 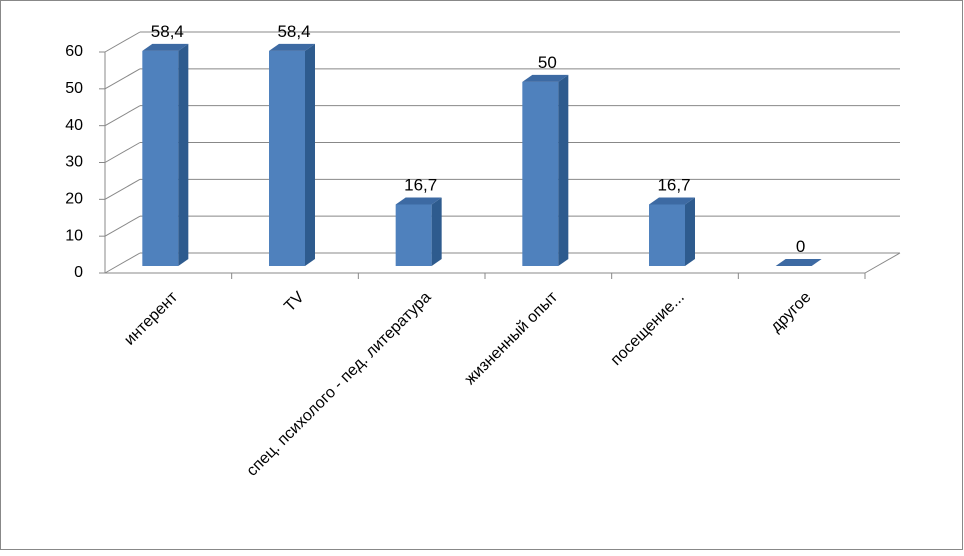 What do you see at coordinates (78, 272) in the screenshot?
I see `y-tick-label: 0` at bounding box center [78, 272].